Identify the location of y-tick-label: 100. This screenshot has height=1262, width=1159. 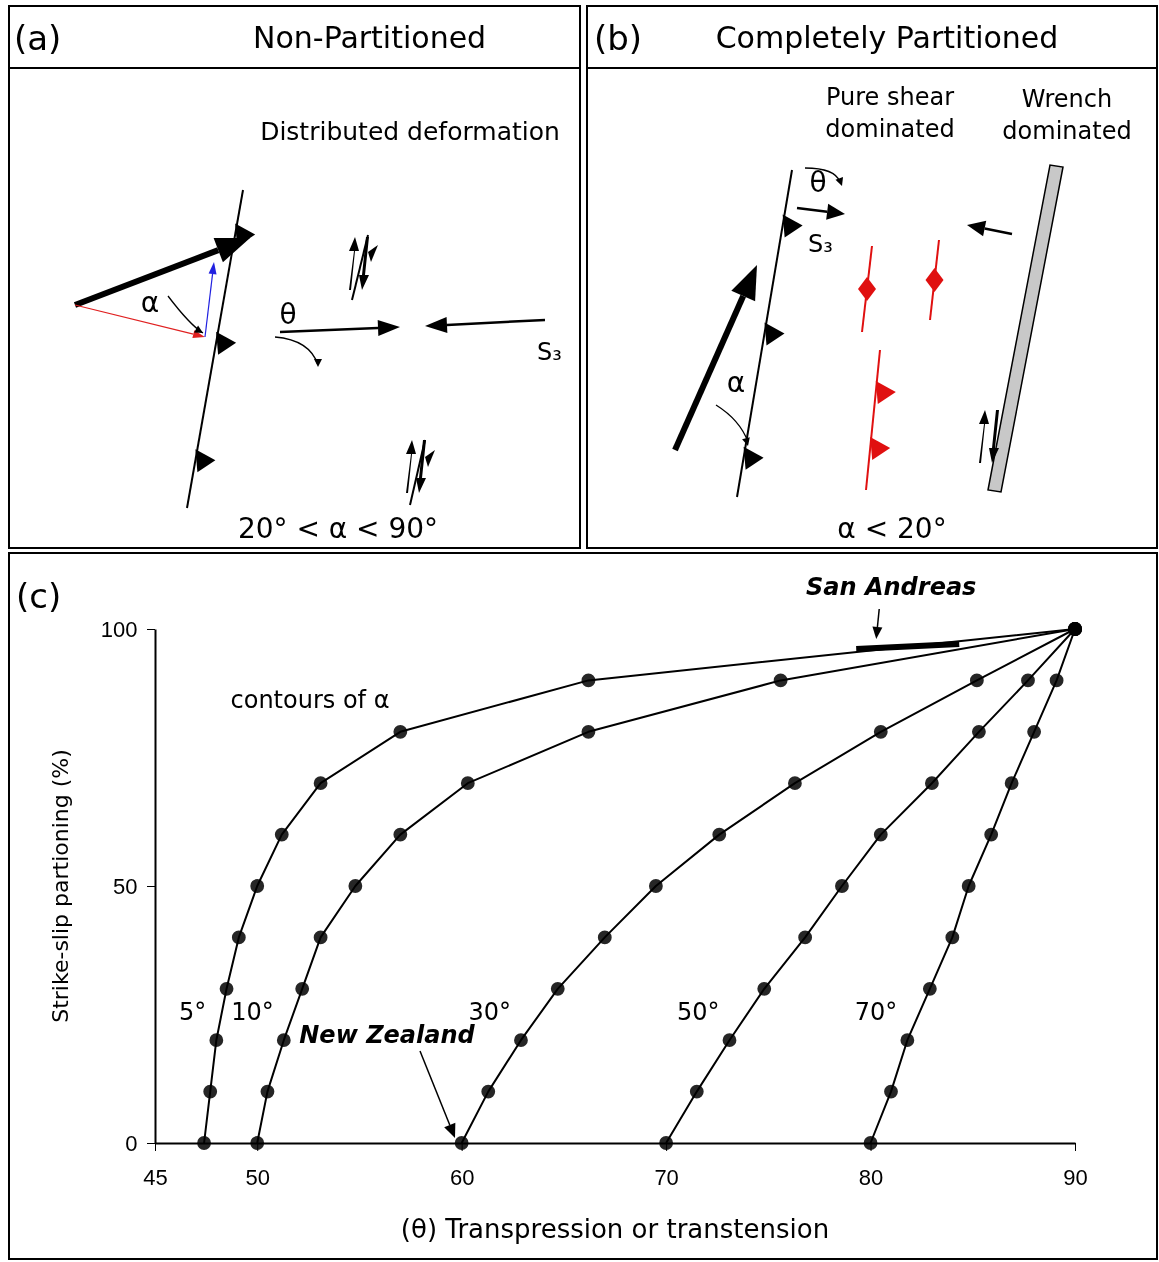
(119, 629).